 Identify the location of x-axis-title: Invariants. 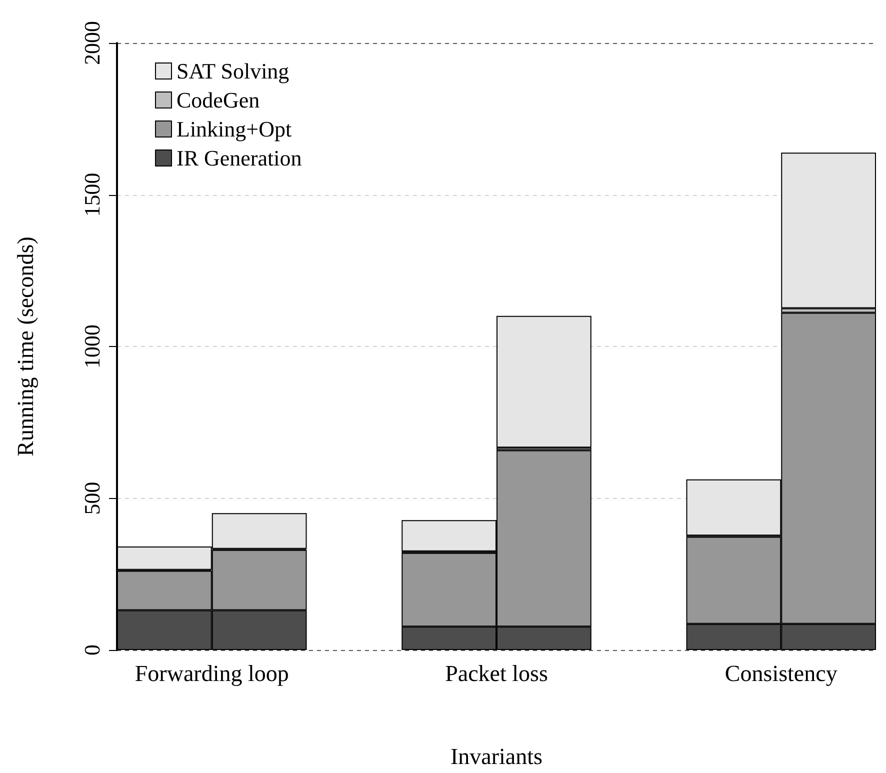
(496, 756).